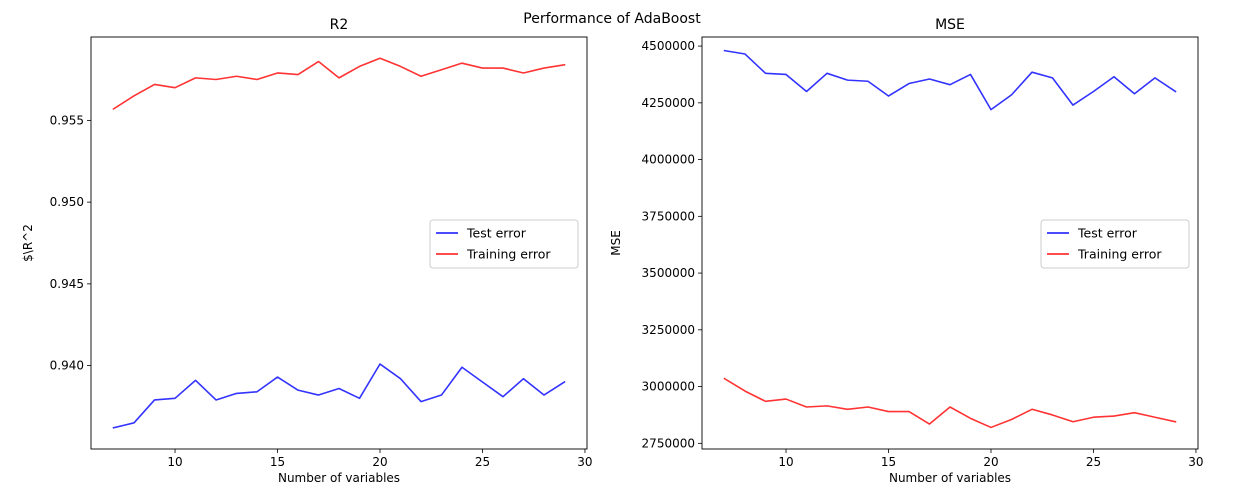  What do you see at coordinates (67, 366) in the screenshot?
I see `y-tick-label: 0.940` at bounding box center [67, 366].